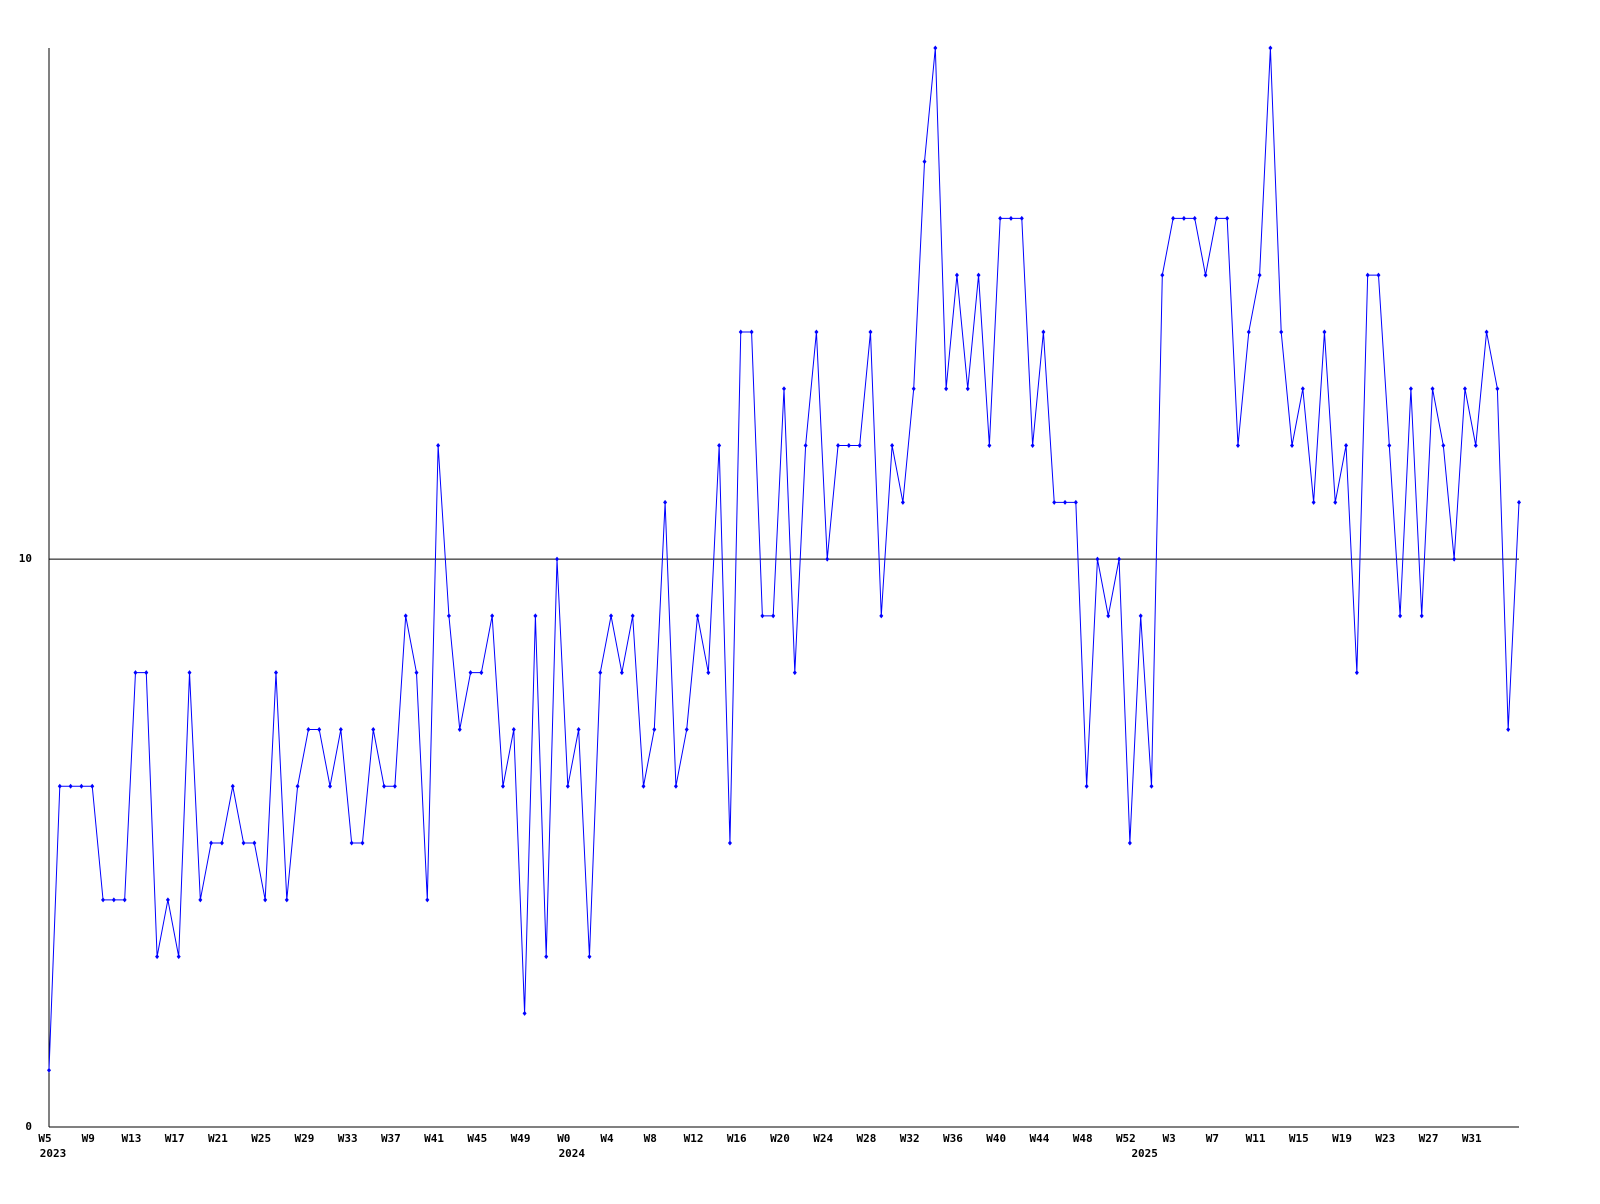 The height and width of the screenshot is (1204, 1600). What do you see at coordinates (44, 1138) in the screenshot?
I see `x-tick-label: W5` at bounding box center [44, 1138].